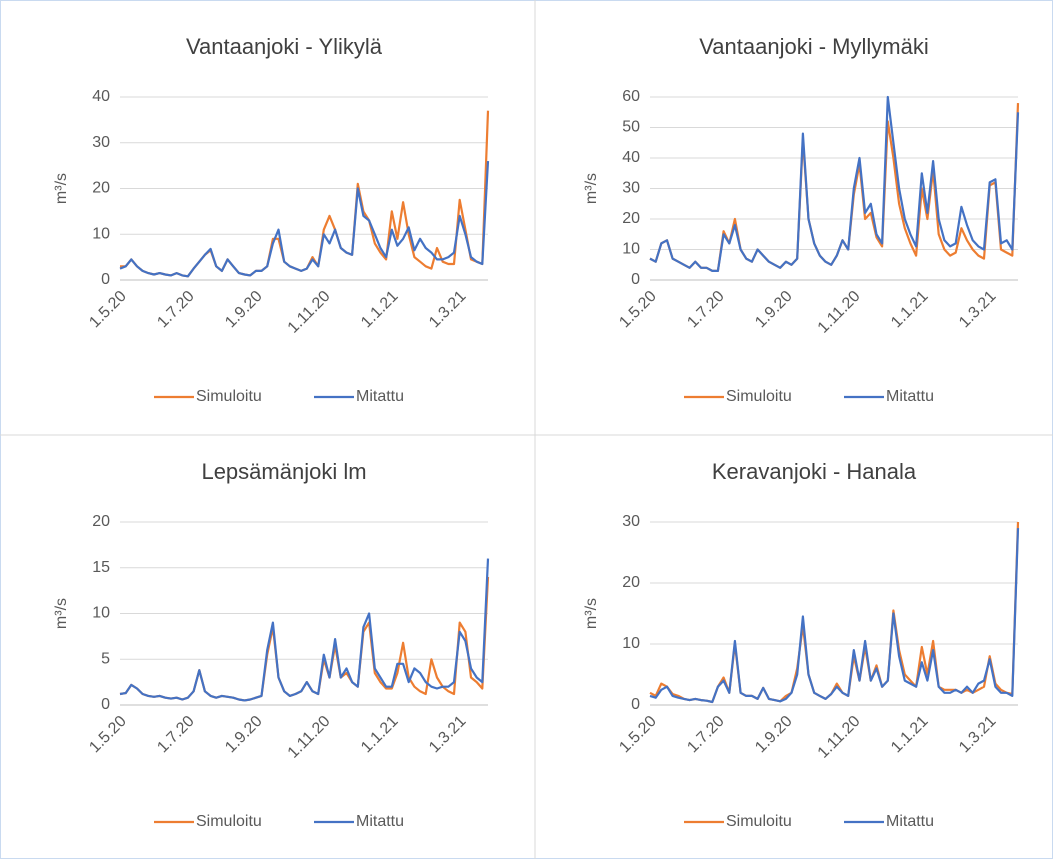 This screenshot has height=859, width=1053. What do you see at coordinates (284, 46) in the screenshot?
I see `chart-title: Vantaanjoki - Ylikylä` at bounding box center [284, 46].